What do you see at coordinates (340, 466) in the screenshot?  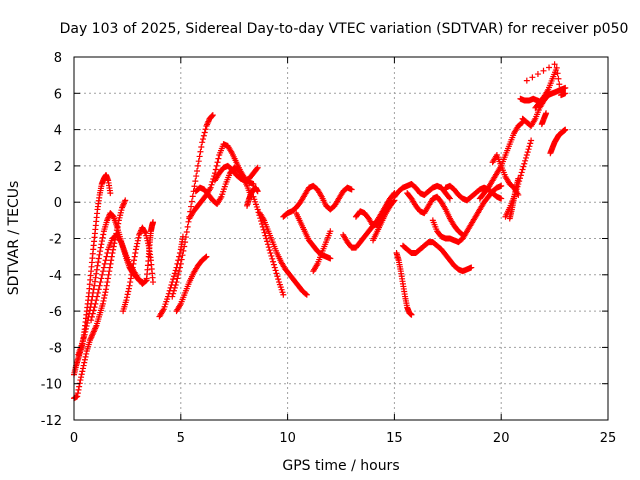 I see `x-axis-title: GPS time / hours` at bounding box center [340, 466].